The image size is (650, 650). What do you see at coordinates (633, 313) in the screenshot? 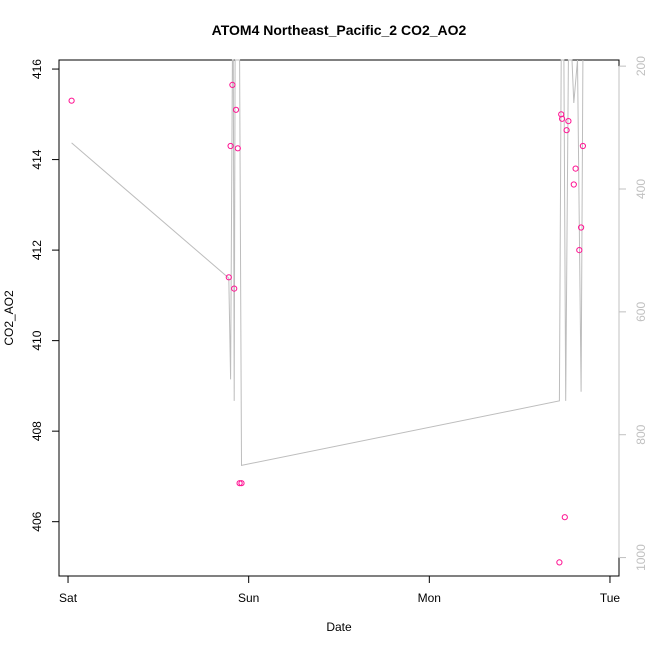
I see `y-axis-secondary: 200 400 600 800 1000` at bounding box center [633, 313].